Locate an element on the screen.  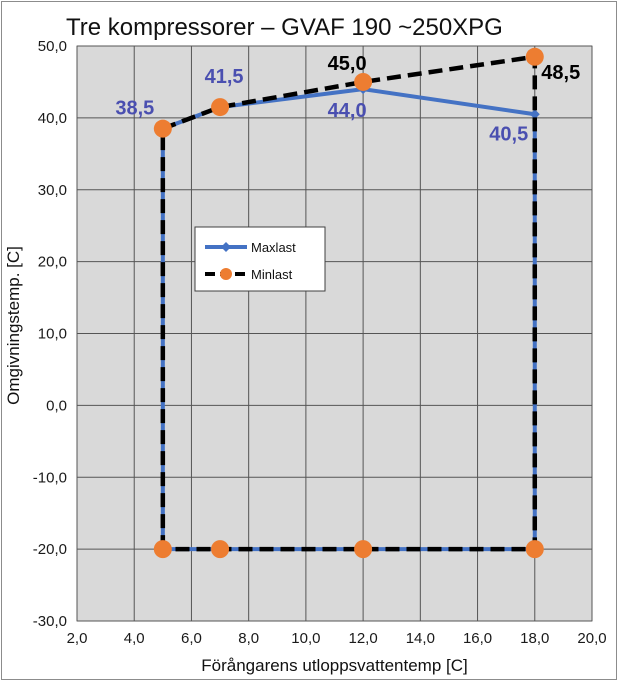
y-tick-label: 10,0 is located at coordinates (52, 334).